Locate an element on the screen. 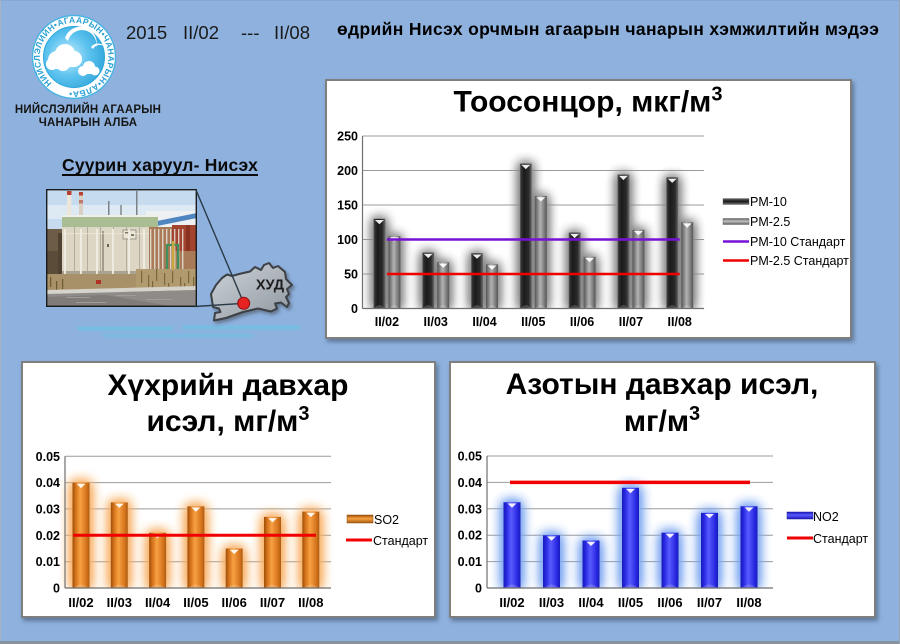 The height and width of the screenshot is (644, 900). svg-text: Тоосонцор, мкг/м3 is located at coordinates (588, 101).